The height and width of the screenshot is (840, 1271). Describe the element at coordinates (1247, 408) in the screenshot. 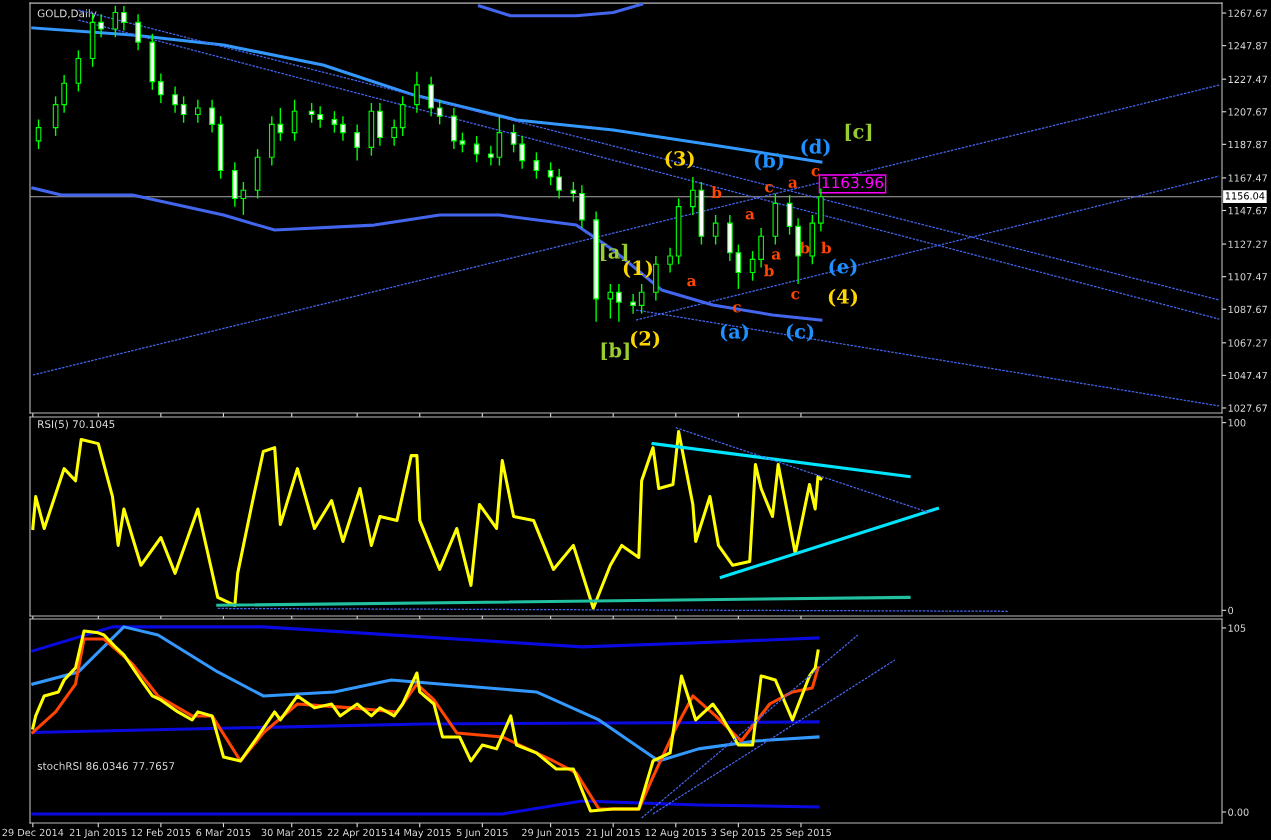

I see `y-tick-label: 1027.67` at that location.